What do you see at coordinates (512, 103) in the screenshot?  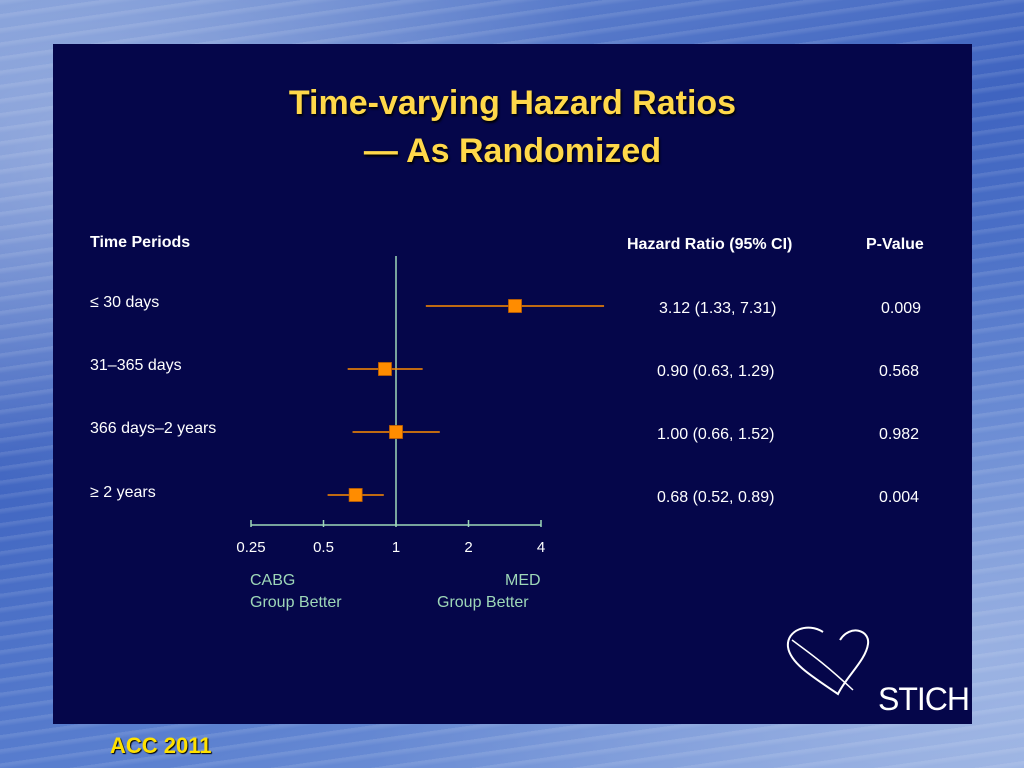 I see `slide-title-line1: Time-varying Hazard Ratios` at bounding box center [512, 103].